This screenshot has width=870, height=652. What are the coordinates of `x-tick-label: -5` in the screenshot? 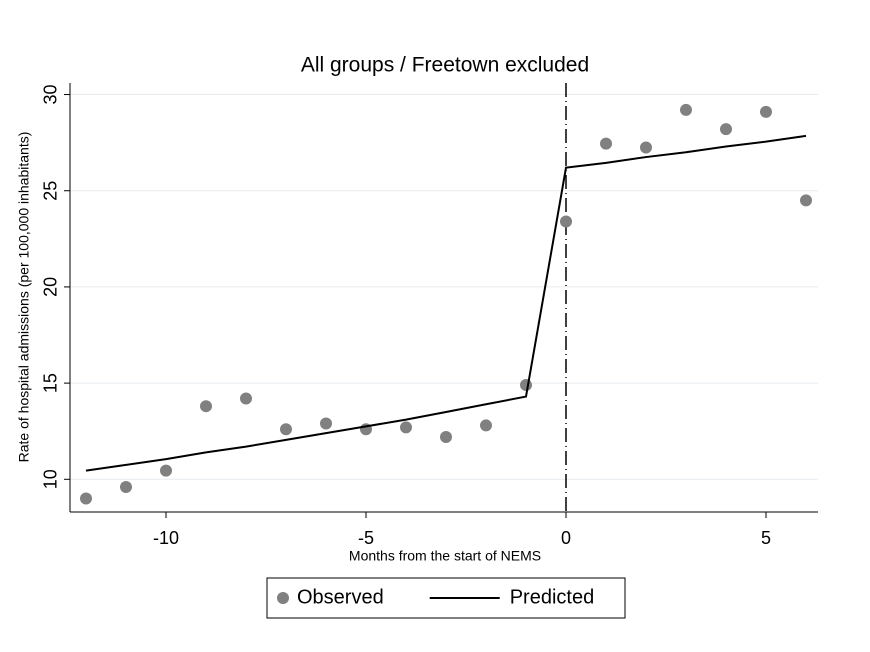 It's located at (366, 538).